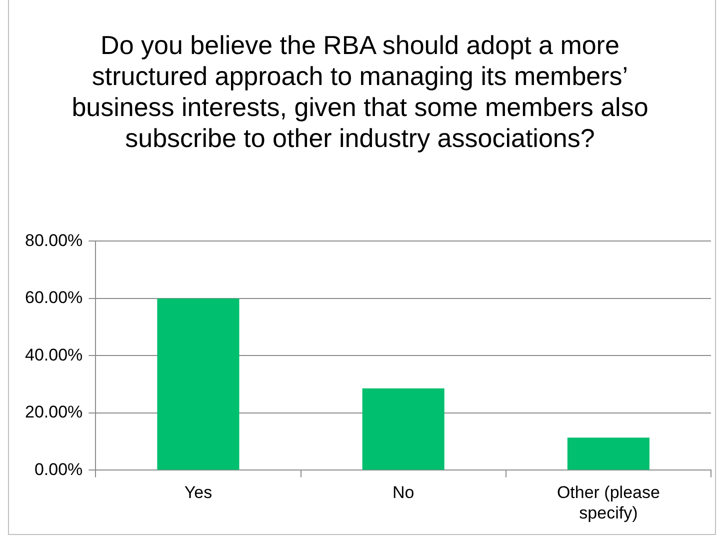 The width and height of the screenshot is (727, 537). What do you see at coordinates (53, 298) in the screenshot?
I see `y-tick-label: 60.00%` at bounding box center [53, 298].